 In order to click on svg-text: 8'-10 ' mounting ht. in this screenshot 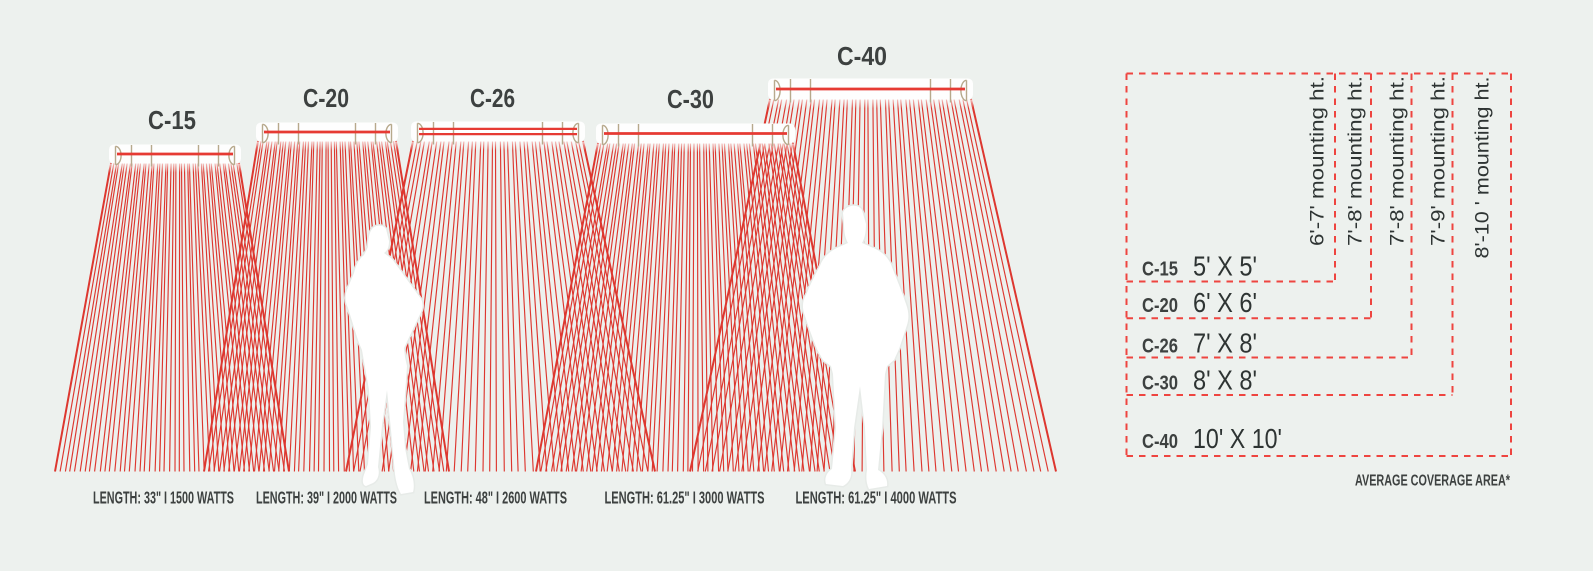, I will do `click(1483, 168)`.